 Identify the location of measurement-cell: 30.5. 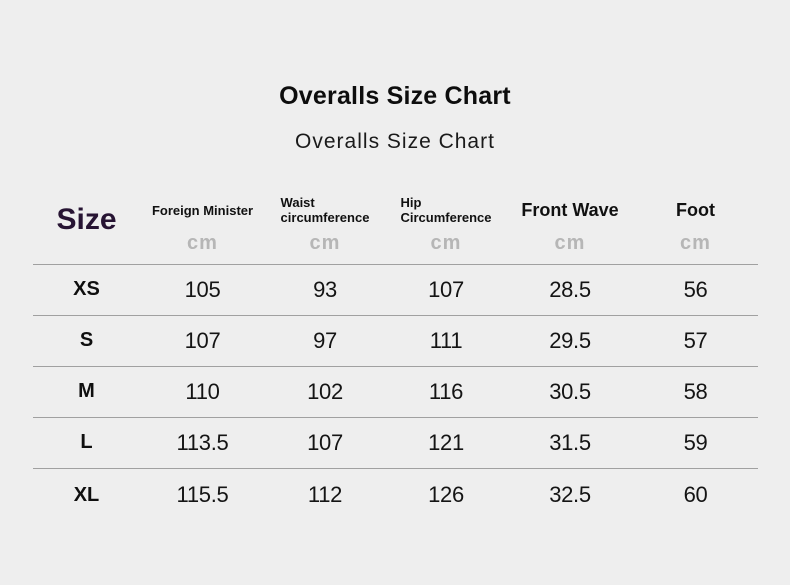
(570, 391).